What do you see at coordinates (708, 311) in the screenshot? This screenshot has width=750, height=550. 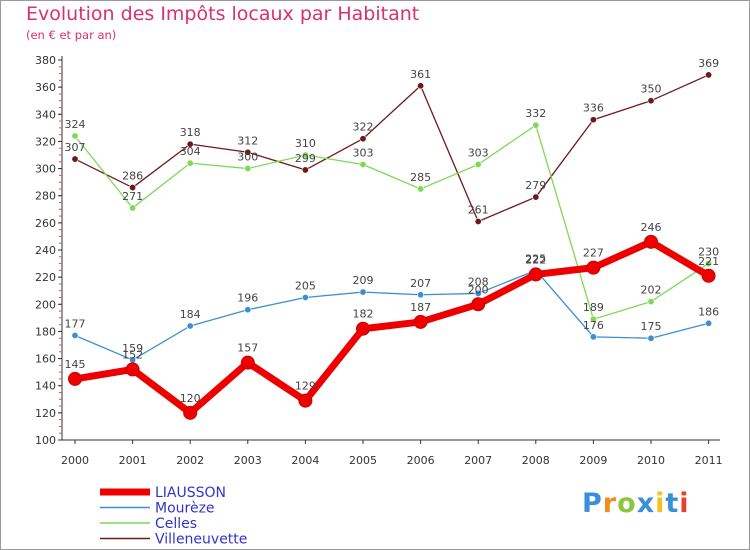 I see `data-label: 186` at bounding box center [708, 311].